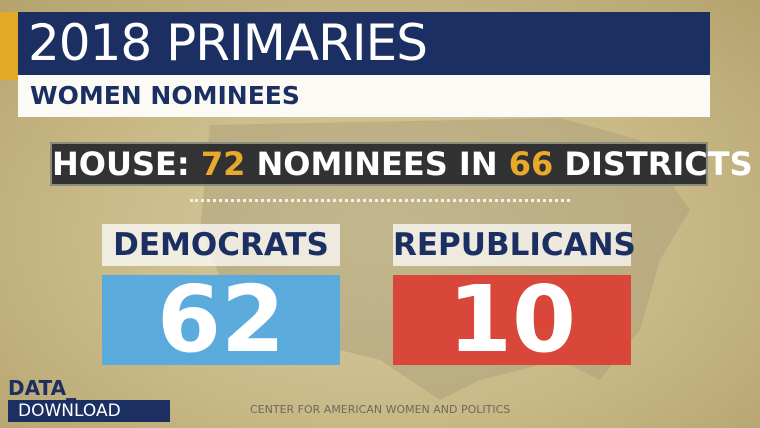 The image size is (760, 428). Describe the element at coordinates (9, 46) in the screenshot. I see `accent-bar` at that location.